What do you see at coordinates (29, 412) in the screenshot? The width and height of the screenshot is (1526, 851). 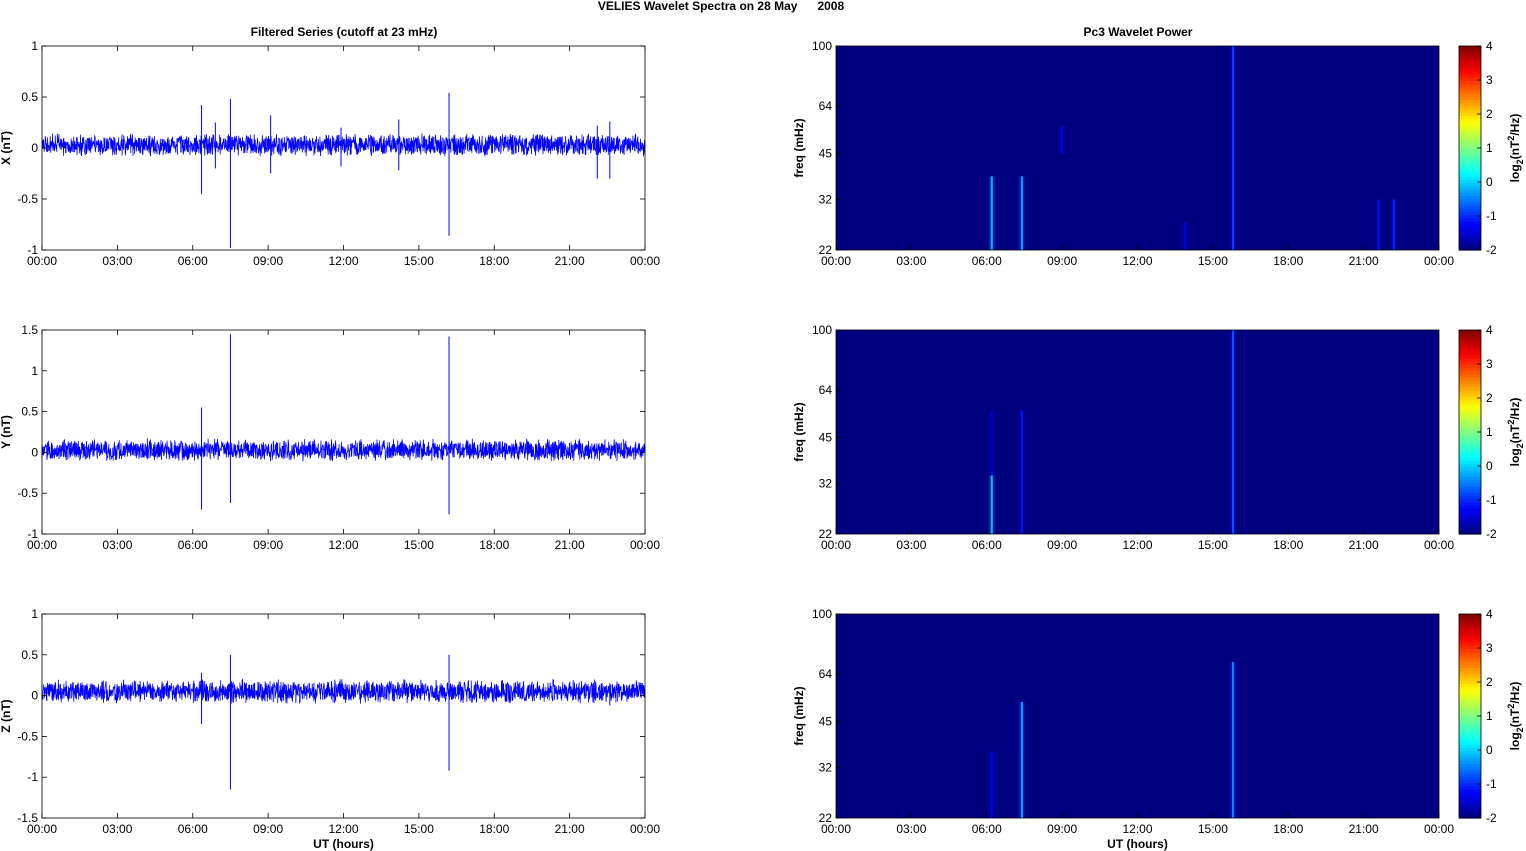 I see `y-tick-label: 0.5` at bounding box center [29, 412].